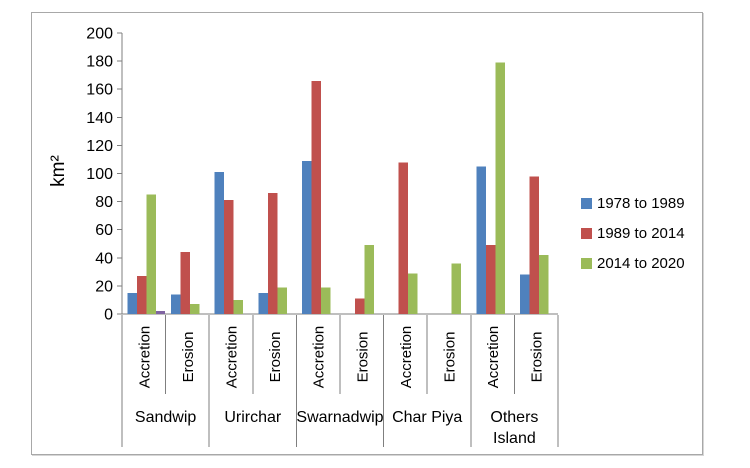 The image size is (750, 468). What do you see at coordinates (104, 230) in the screenshot?
I see `y-tick-label: 60` at bounding box center [104, 230].